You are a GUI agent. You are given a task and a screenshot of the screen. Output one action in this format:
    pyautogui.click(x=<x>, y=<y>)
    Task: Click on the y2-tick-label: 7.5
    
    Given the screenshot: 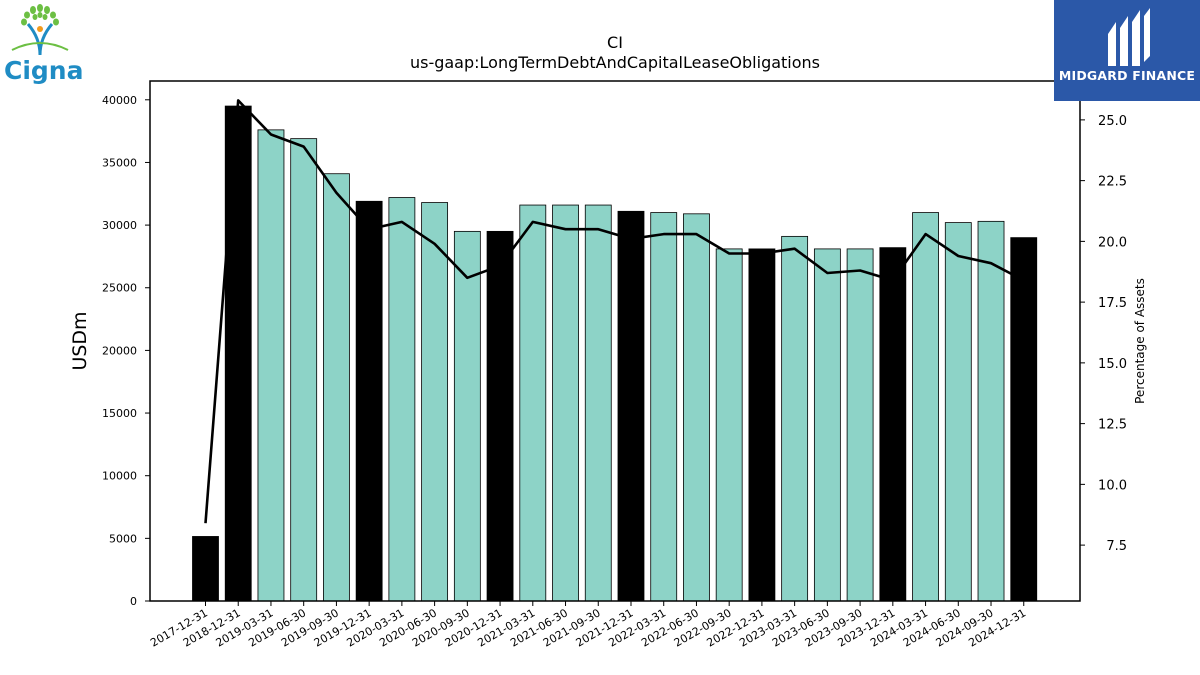 What is the action you would take?
    pyautogui.click(x=1116, y=546)
    